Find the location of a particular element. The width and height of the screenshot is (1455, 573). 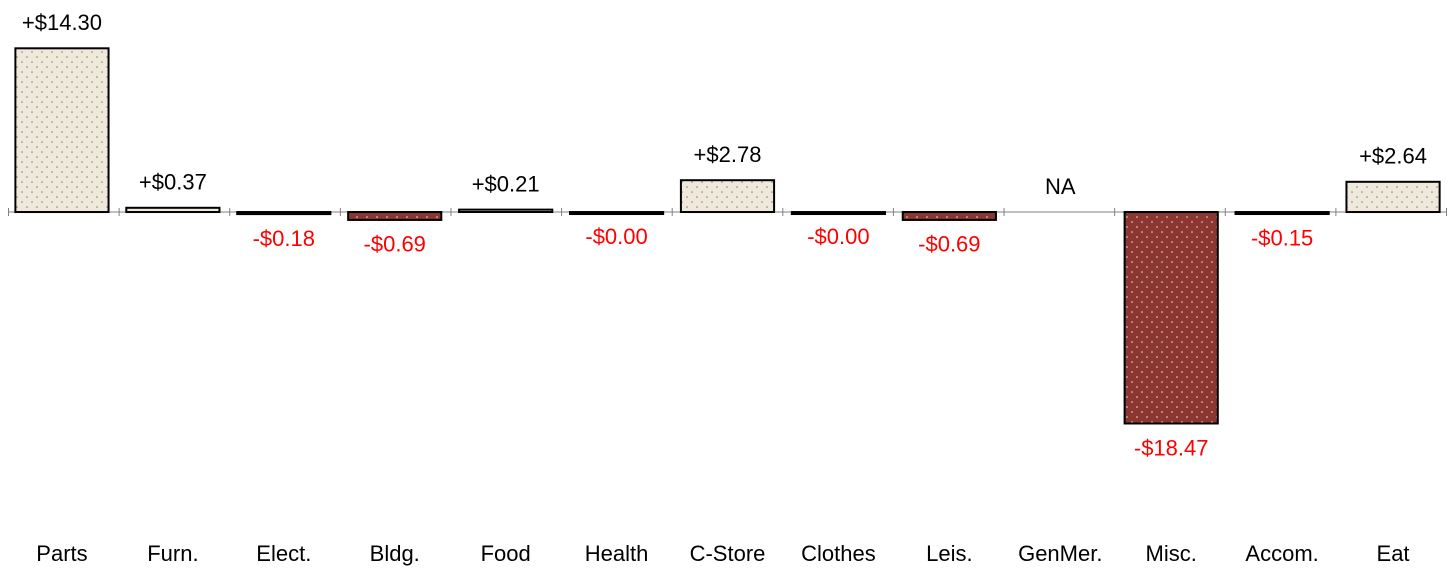

x-tick-label: Eat is located at coordinates (1393, 553).